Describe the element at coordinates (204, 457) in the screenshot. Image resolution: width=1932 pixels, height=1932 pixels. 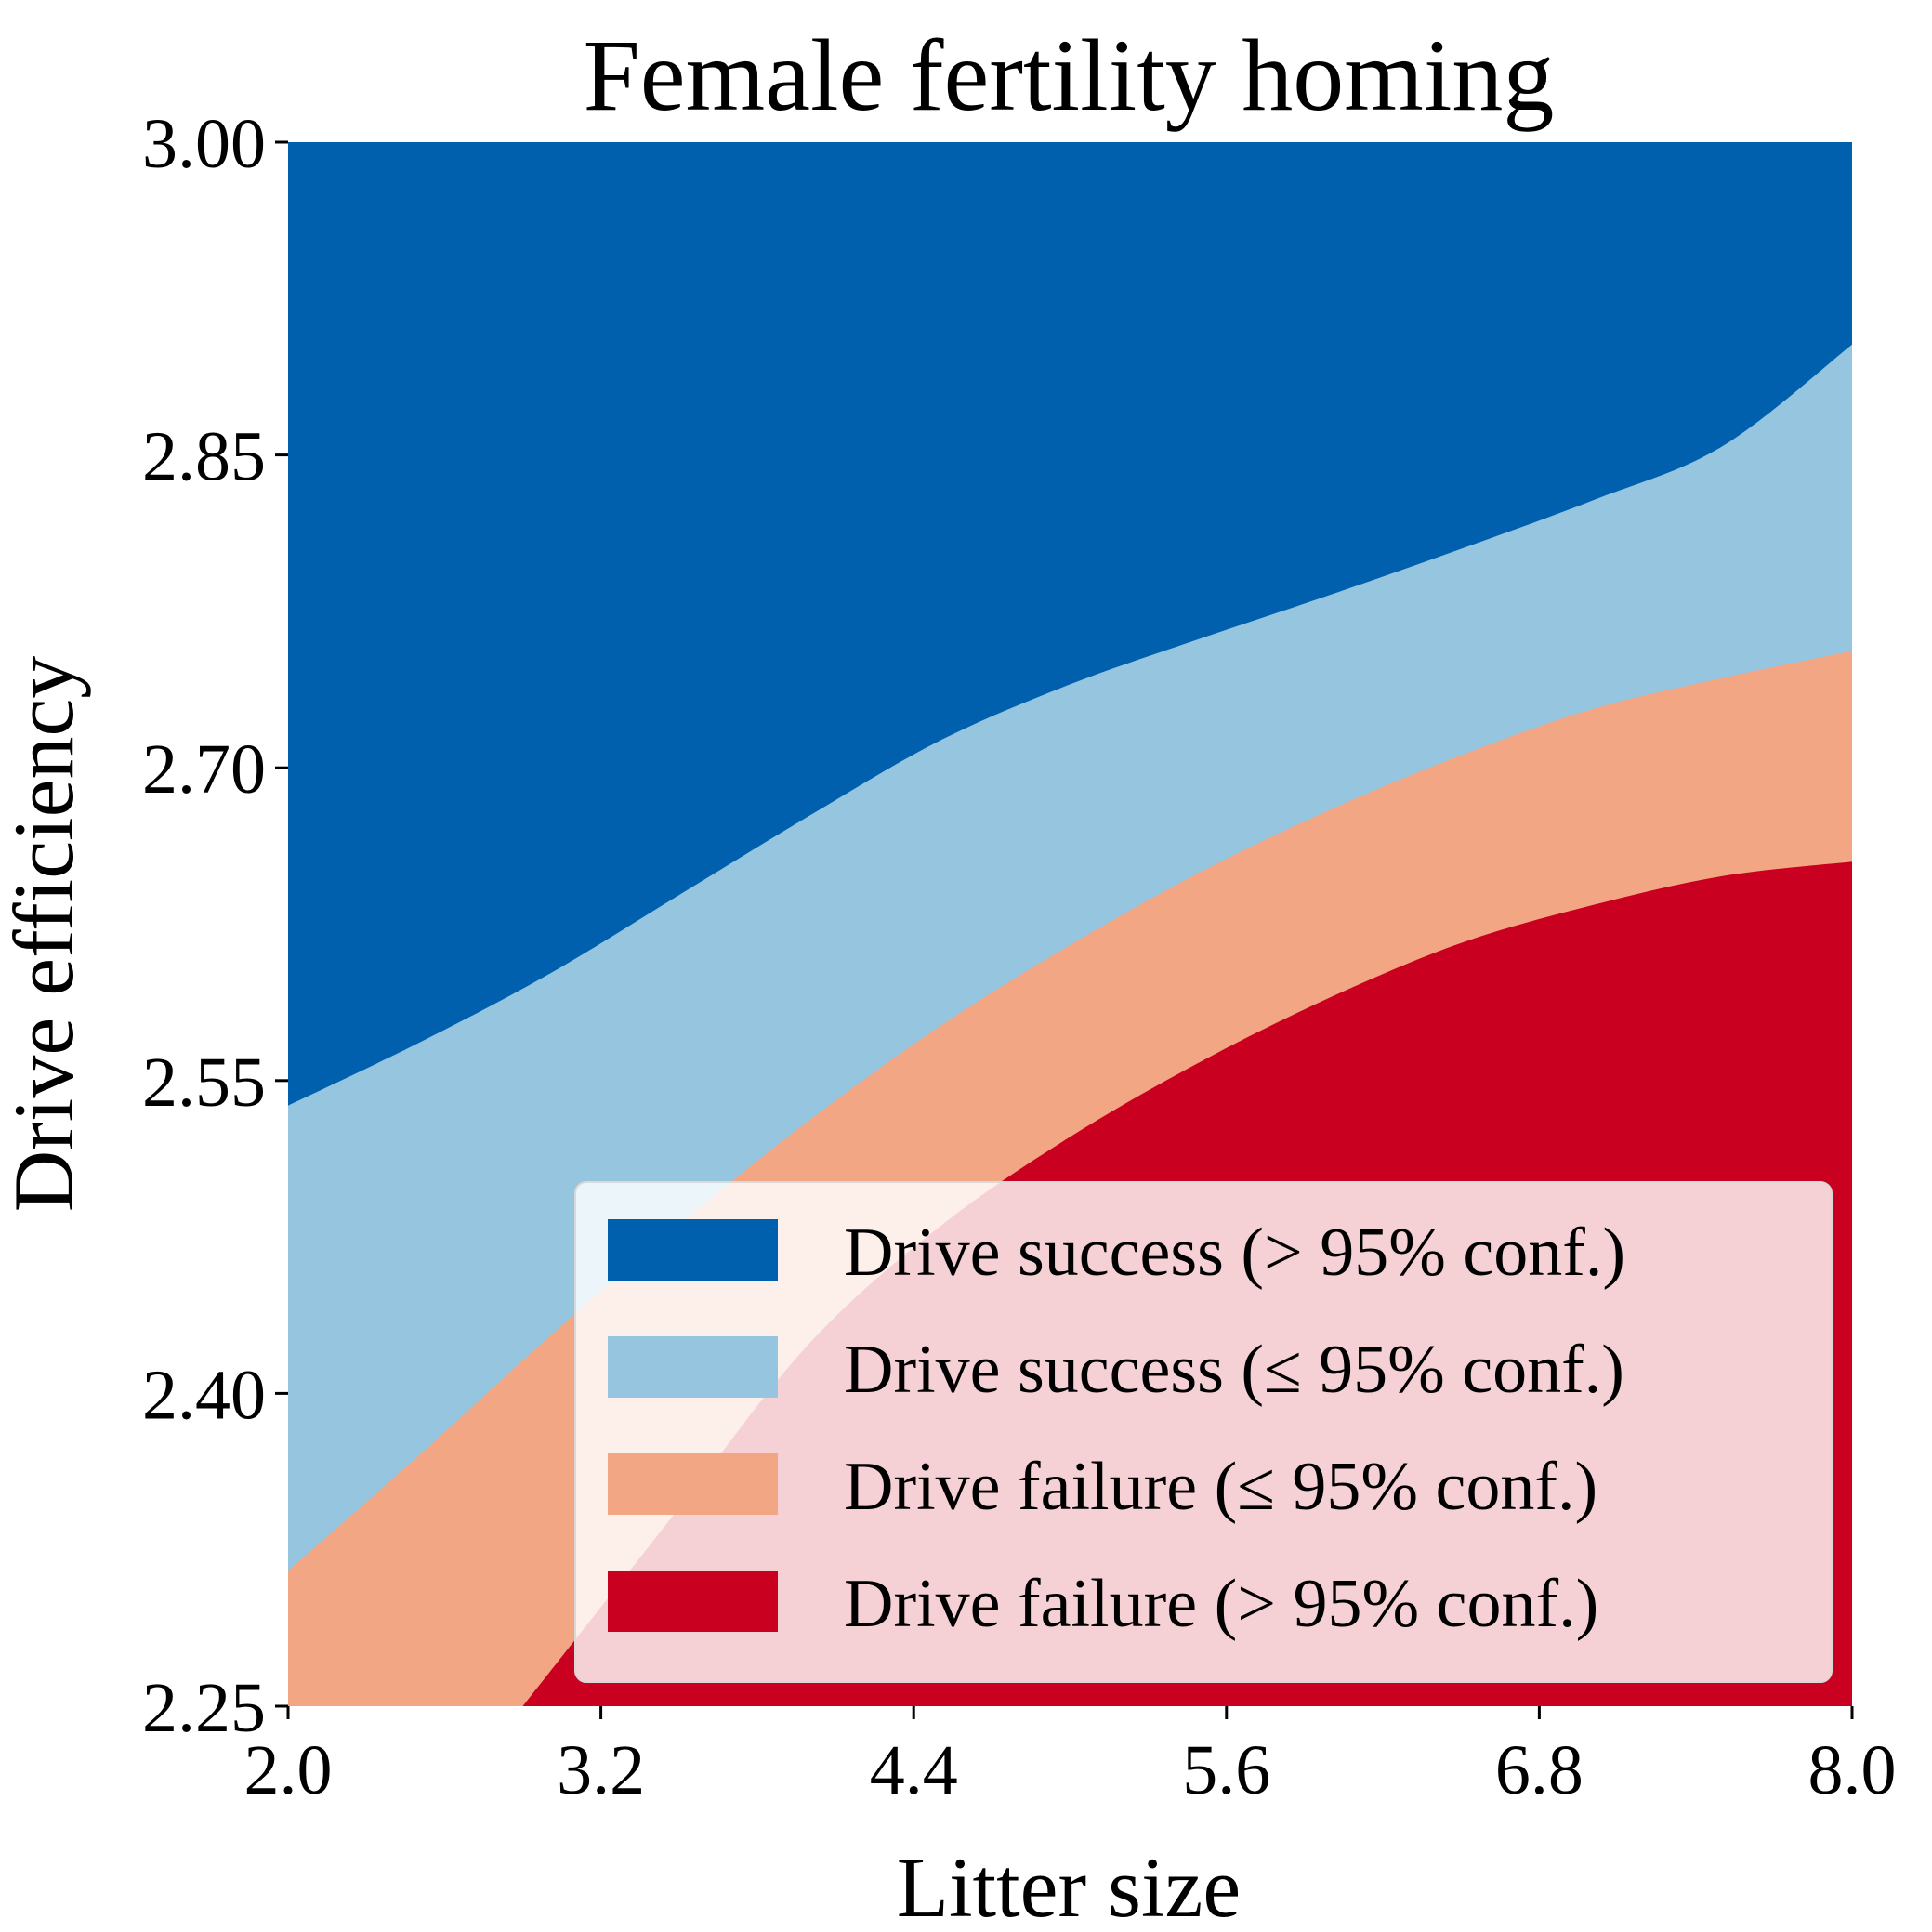
I see `y-tick-label: 2.85` at that location.